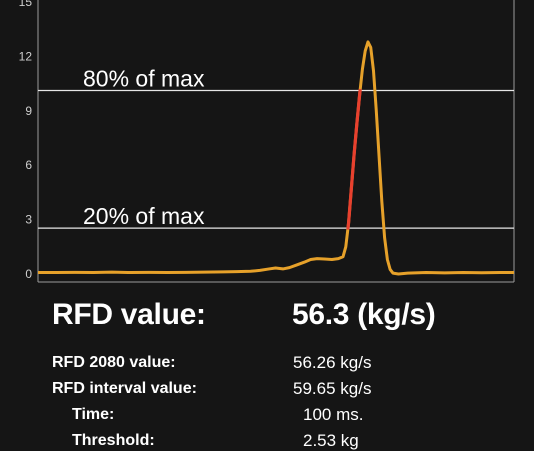 The width and height of the screenshot is (534, 451). Describe the element at coordinates (332, 362) in the screenshot. I see `rfd-2080-value: 56.26 kg/s` at that location.